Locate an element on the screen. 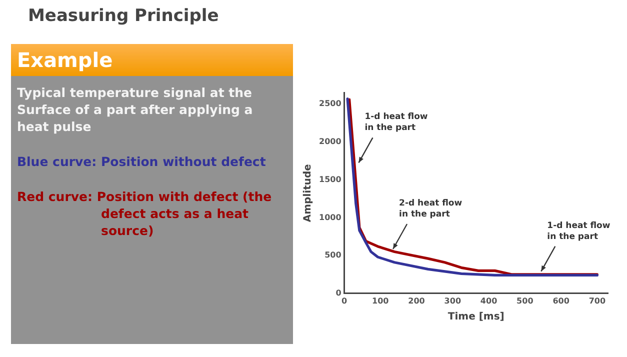 The height and width of the screenshot is (357, 627). x-tick-label: 200 is located at coordinates (417, 301).